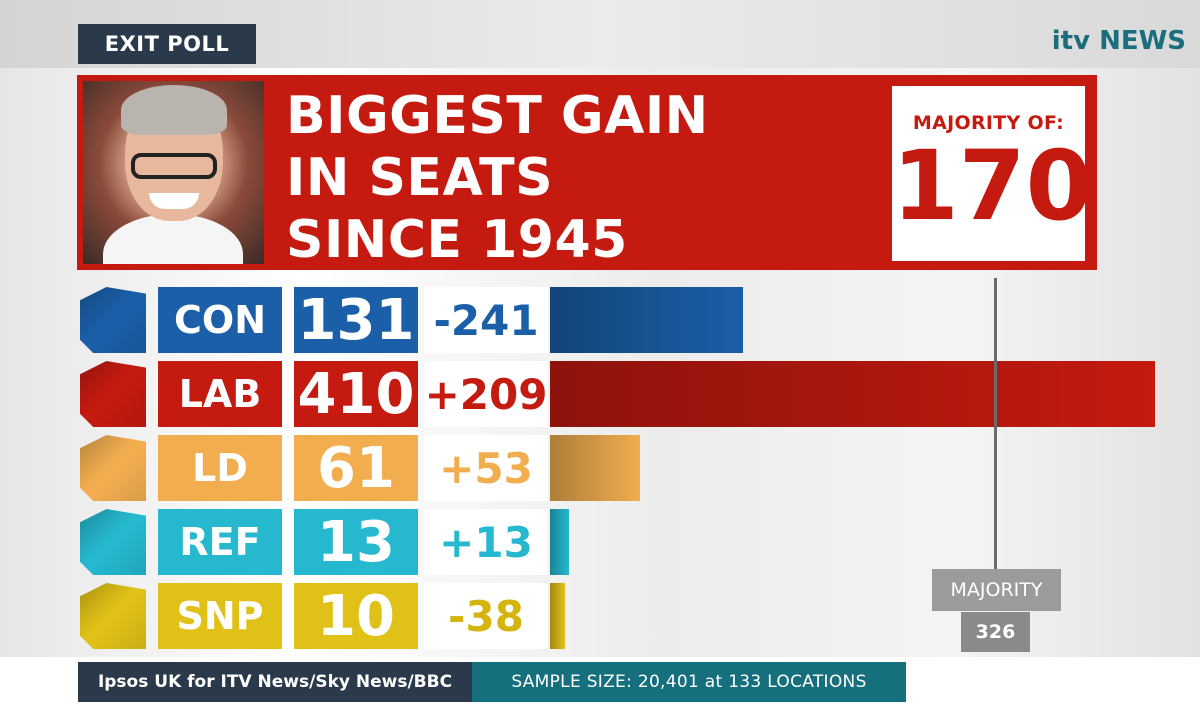  What do you see at coordinates (457, 240) in the screenshot?
I see `headline-line-3: SINCE 1945` at bounding box center [457, 240].